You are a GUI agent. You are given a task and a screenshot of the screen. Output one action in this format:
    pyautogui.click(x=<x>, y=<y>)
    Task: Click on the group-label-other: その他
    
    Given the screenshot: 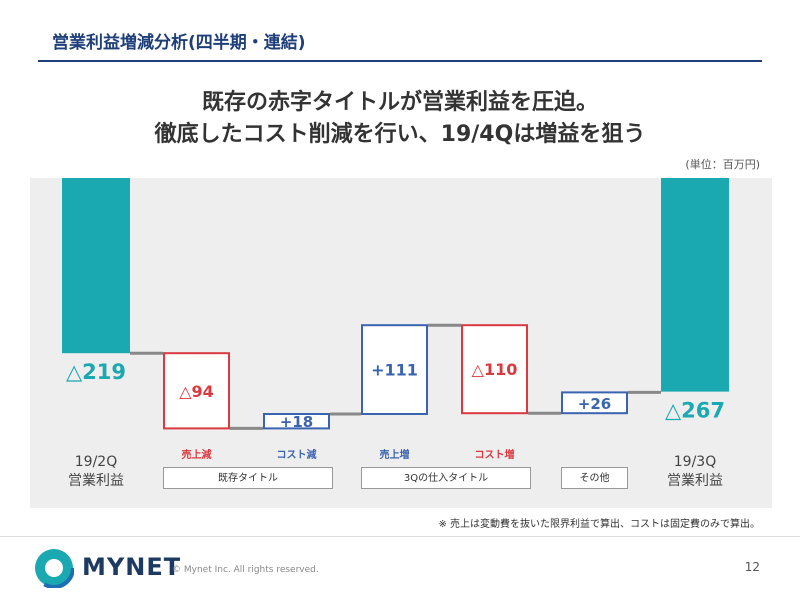 What is the action you would take?
    pyautogui.click(x=594, y=478)
    